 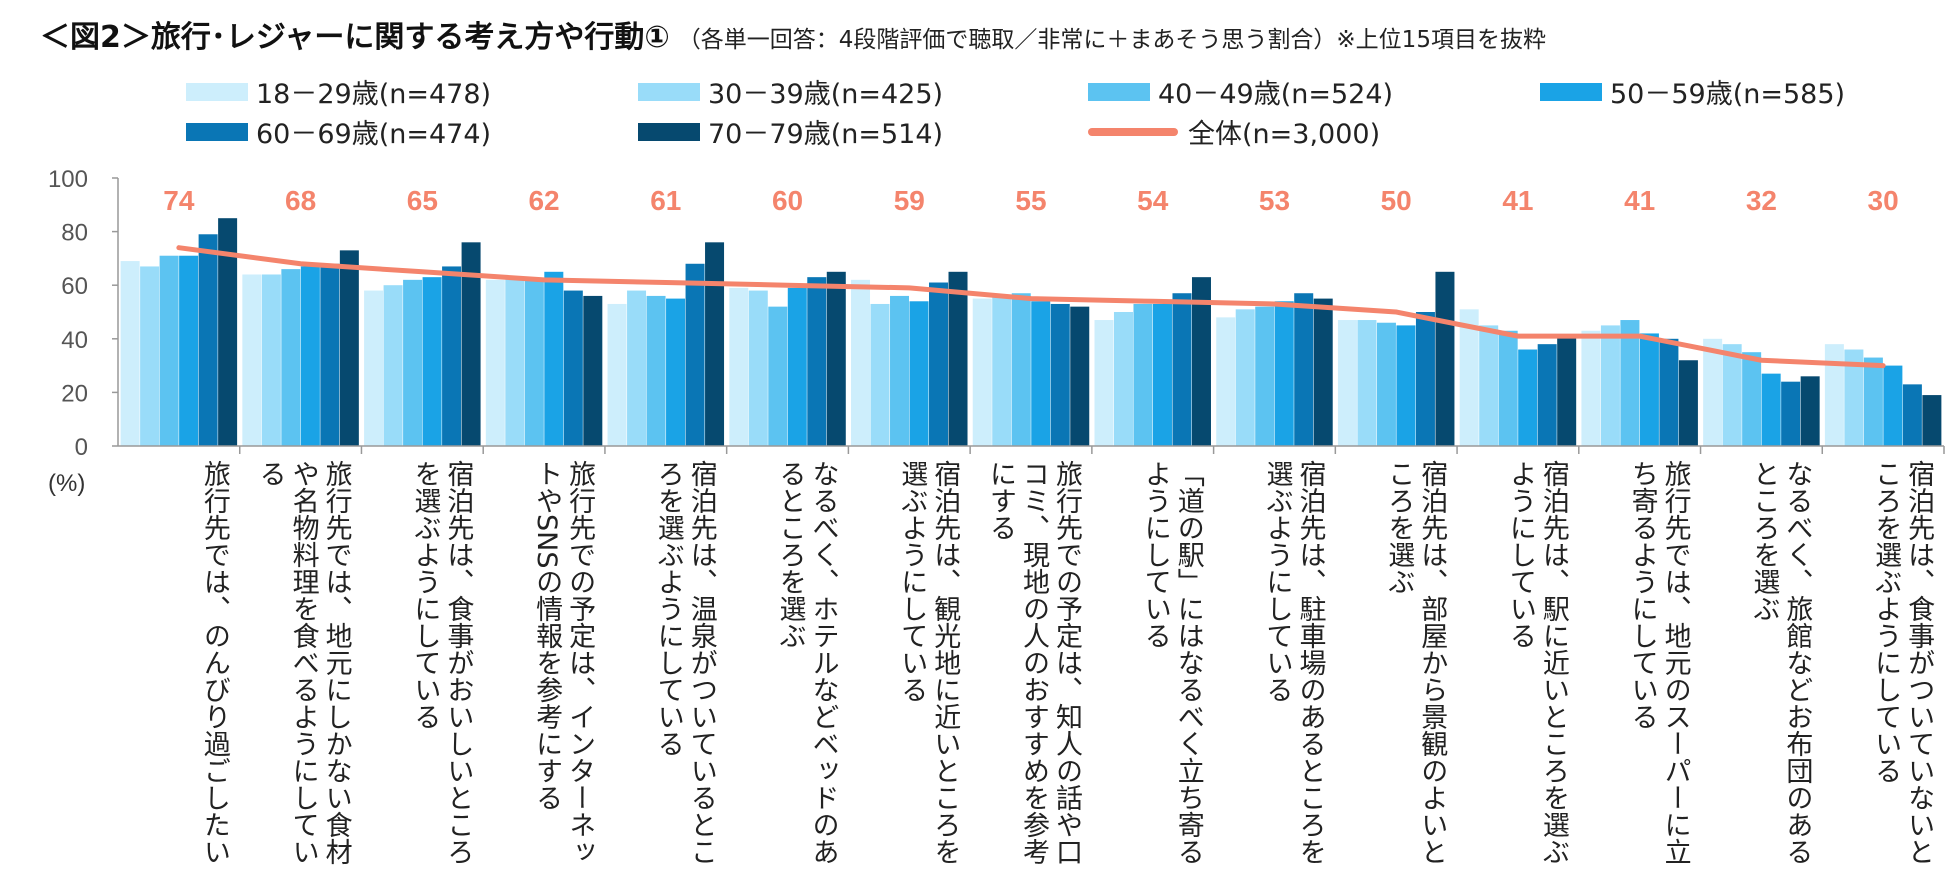 I want to click on category-label-4: 旅行先での予定は、インターネットやSNSの情報を参考にする, so click(x=563, y=662).